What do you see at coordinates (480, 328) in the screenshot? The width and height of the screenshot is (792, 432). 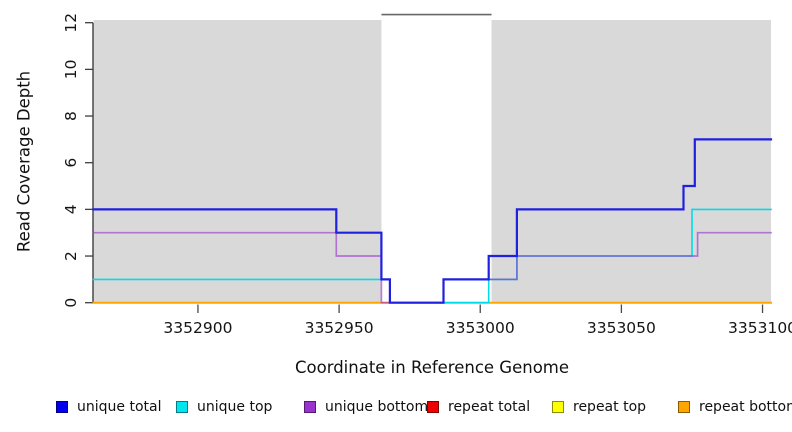 I see `x-tick-label: 3353000` at bounding box center [480, 328].